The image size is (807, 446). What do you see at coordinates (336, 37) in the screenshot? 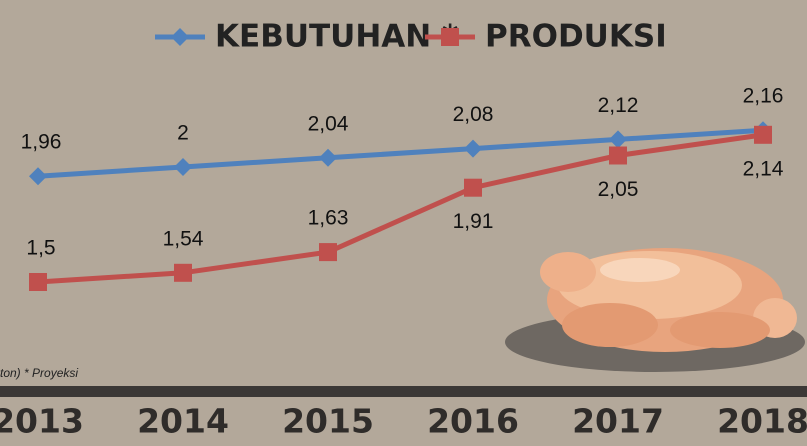
I see `legend-label: KEBUTUHAN *` at bounding box center [336, 37].